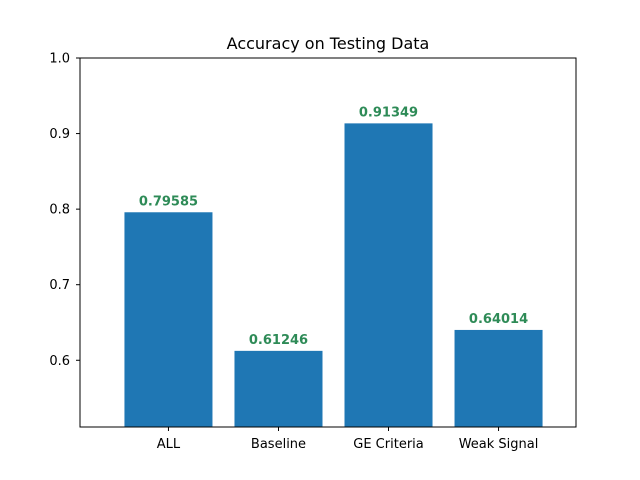 The image size is (640, 480). Describe the element at coordinates (328, 43) in the screenshot. I see `chart-title: Accuracy on Testing Data` at that location.